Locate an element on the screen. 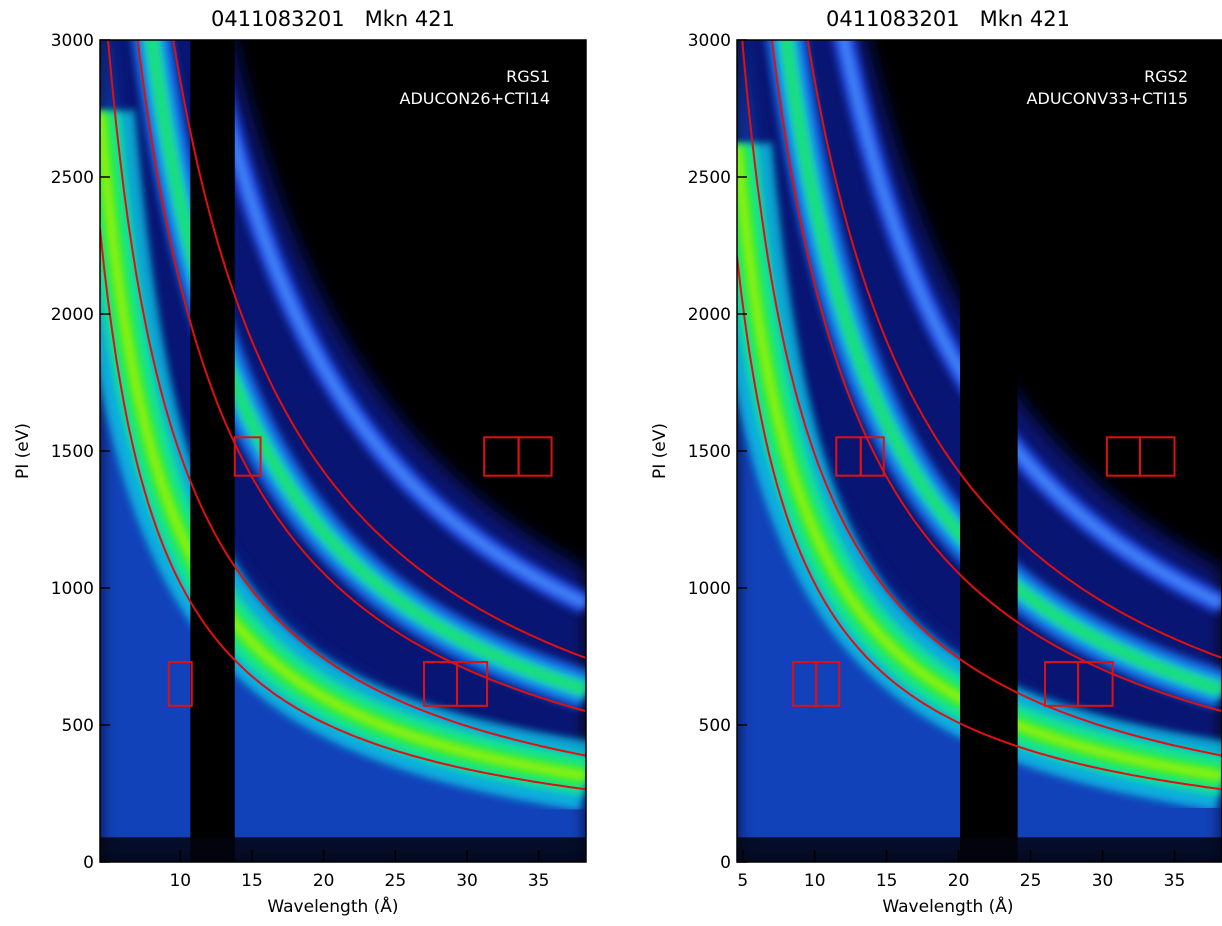 The width and height of the screenshot is (1222, 926). annotation: RGS2 is located at coordinates (1166, 76).